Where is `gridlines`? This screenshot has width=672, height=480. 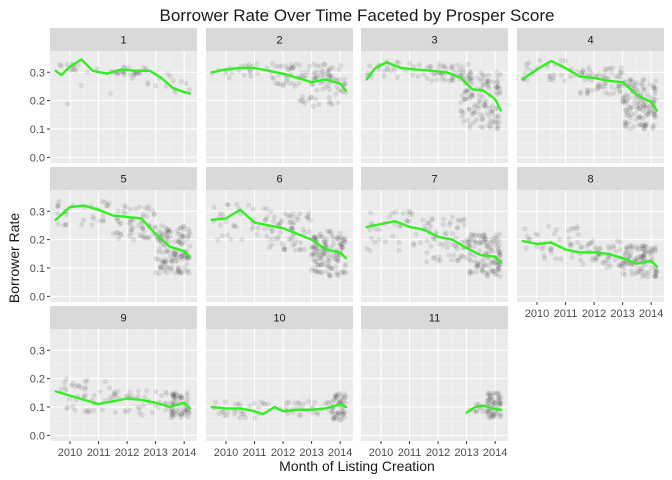 gridlines is located at coordinates (590, 246).